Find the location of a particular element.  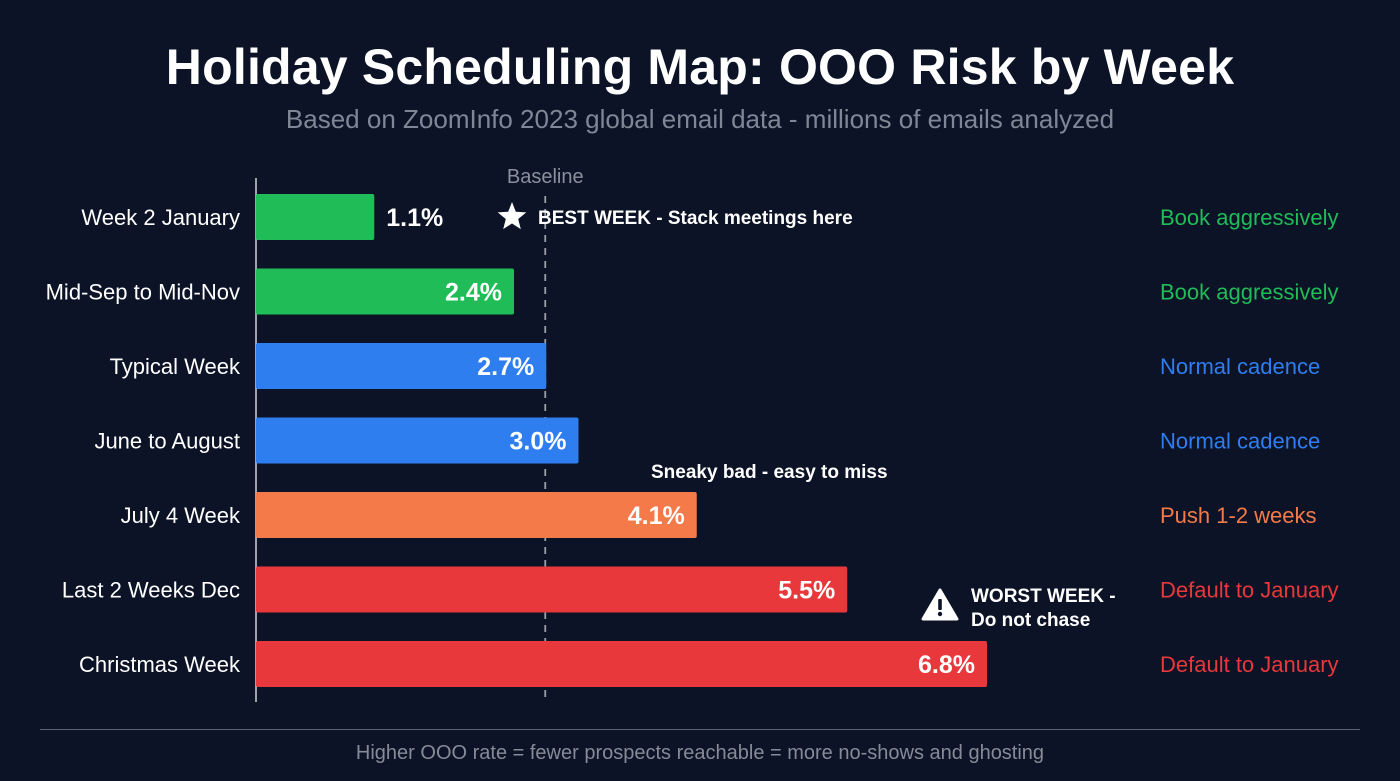

category-label: Last 2 Weeks Dec is located at coordinates (151, 590).